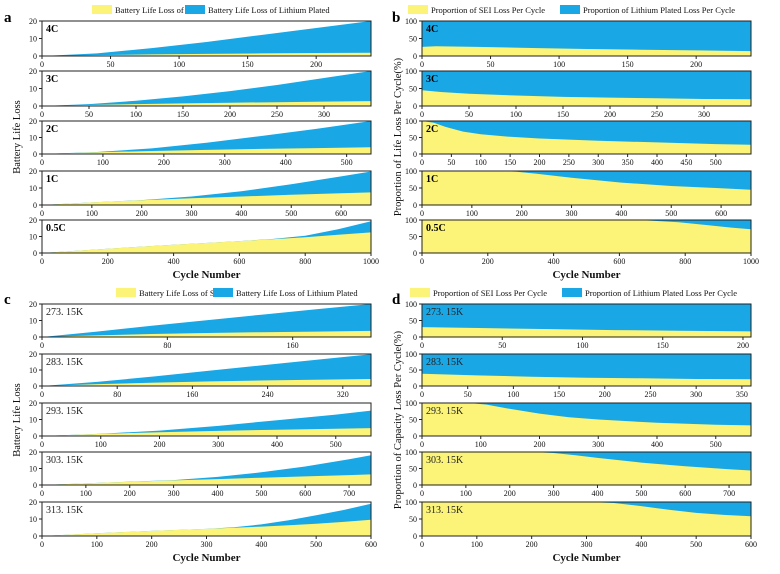 The width and height of the screenshot is (780, 574). I want to click on subplot-283-15k: 283. 15K 0 50 100 0 50 100 150 200 250 300 350, so click(578, 374).